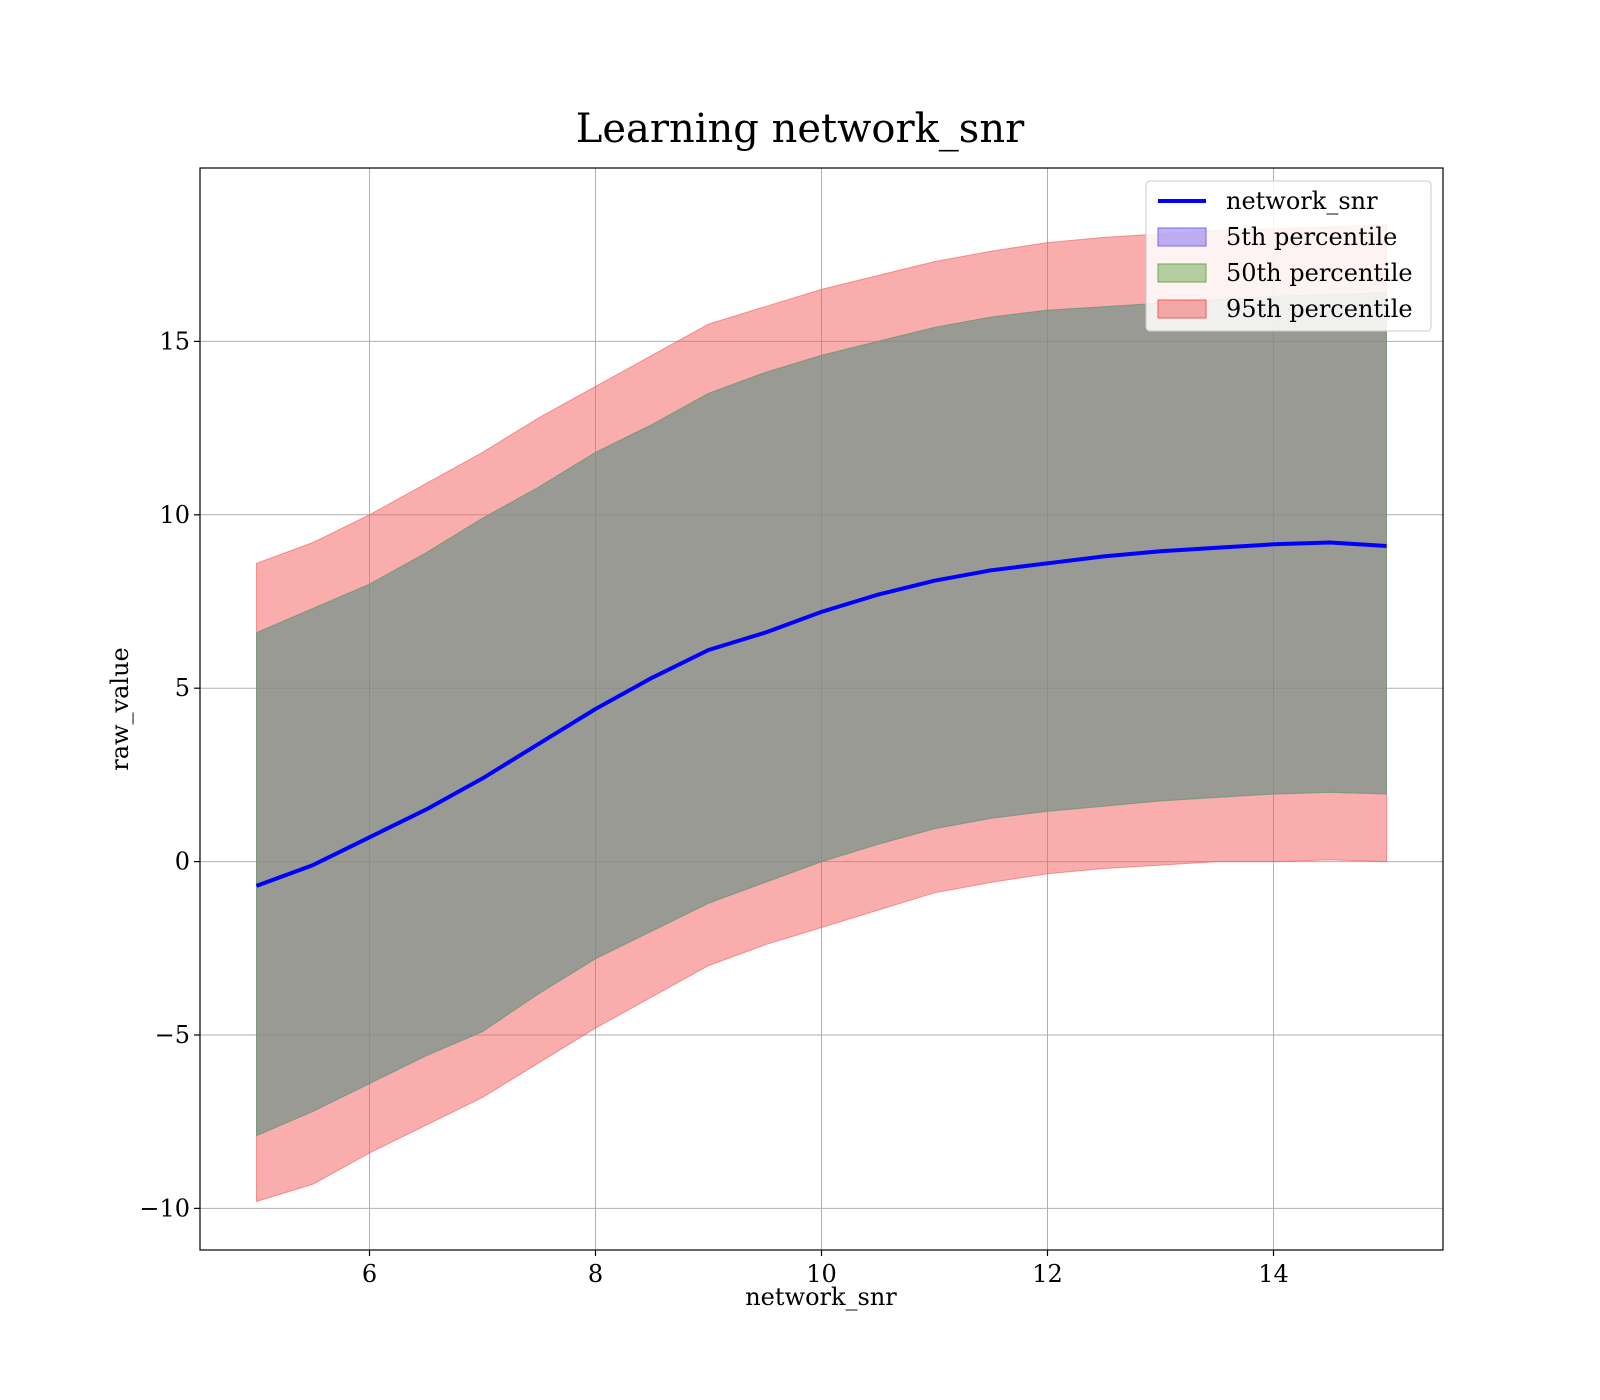  What do you see at coordinates (1182, 237) in the screenshot?
I see `legend-swatch-5th-percentile` at bounding box center [1182, 237].